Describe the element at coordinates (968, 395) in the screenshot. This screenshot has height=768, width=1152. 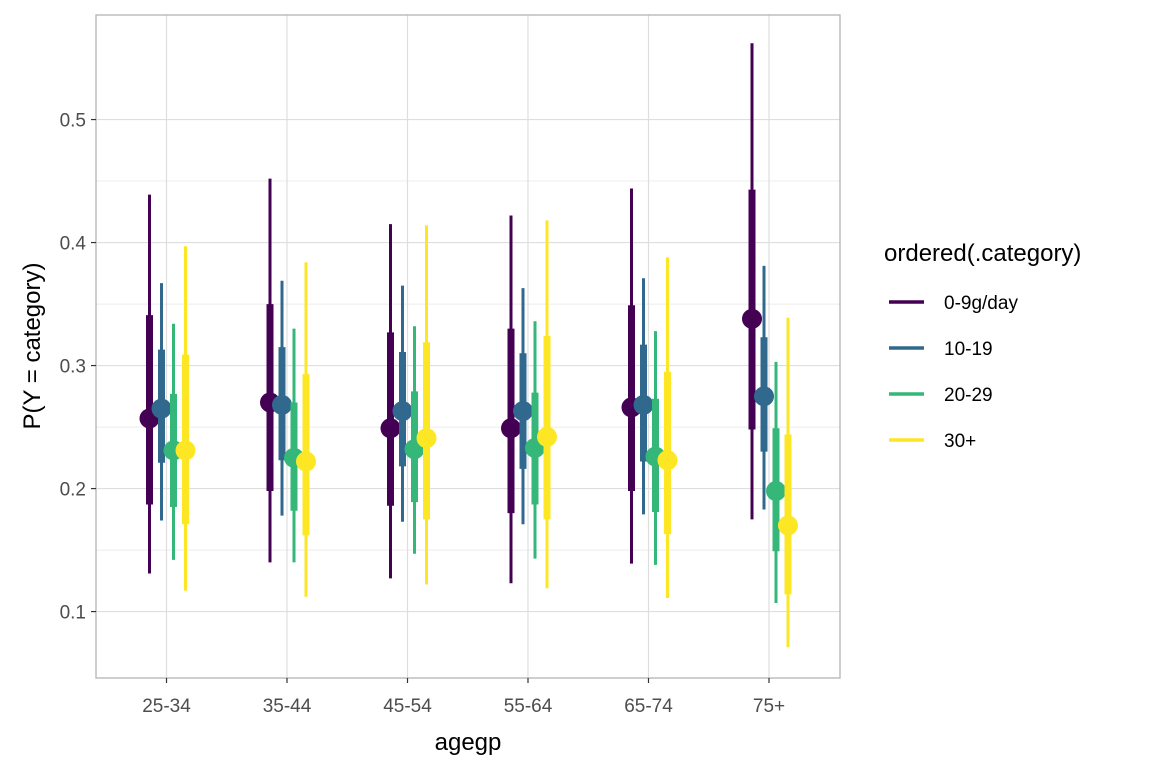
I see `legend-label: 20-29` at that location.